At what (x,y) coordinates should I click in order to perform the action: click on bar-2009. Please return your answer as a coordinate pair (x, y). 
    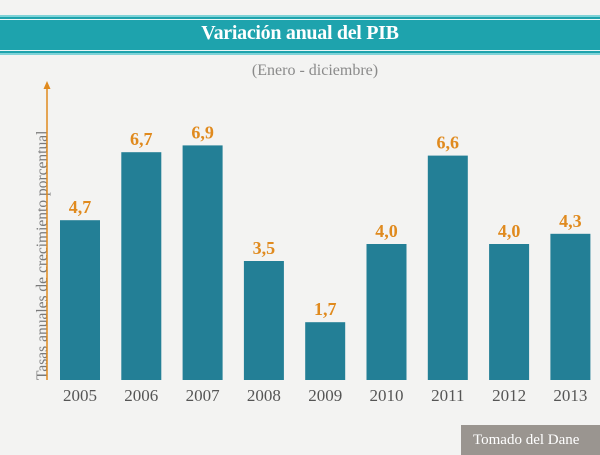
    Looking at the image, I should click on (325, 351).